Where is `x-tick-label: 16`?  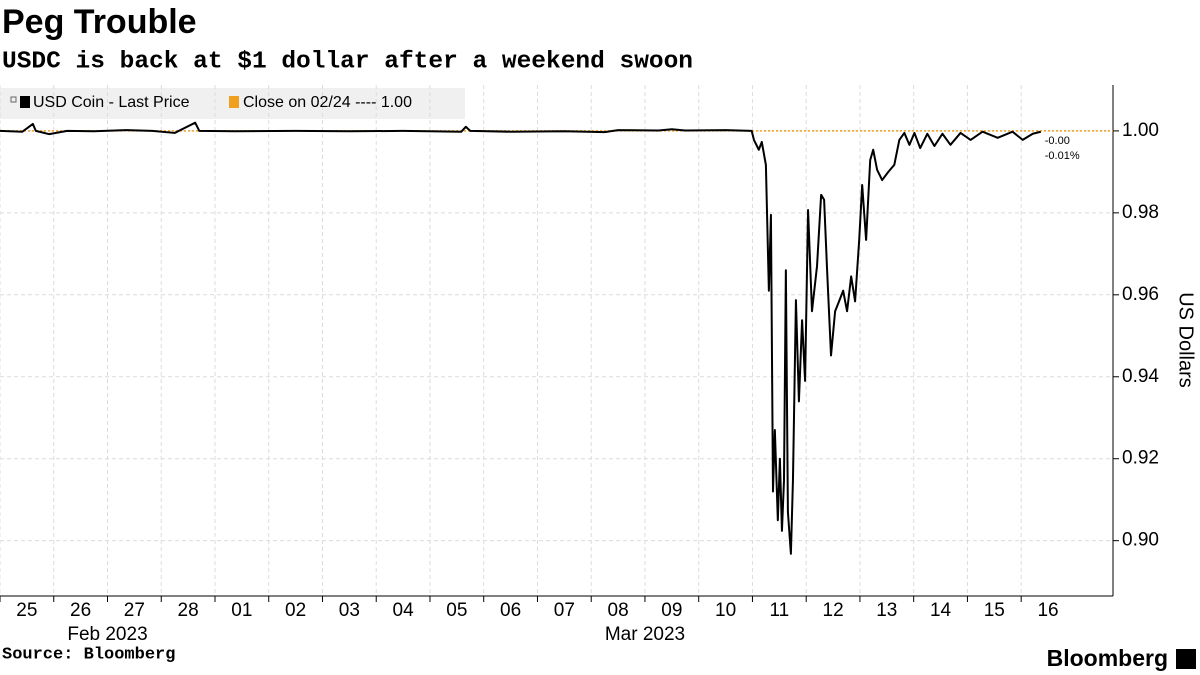 x-tick-label: 16 is located at coordinates (1047, 610).